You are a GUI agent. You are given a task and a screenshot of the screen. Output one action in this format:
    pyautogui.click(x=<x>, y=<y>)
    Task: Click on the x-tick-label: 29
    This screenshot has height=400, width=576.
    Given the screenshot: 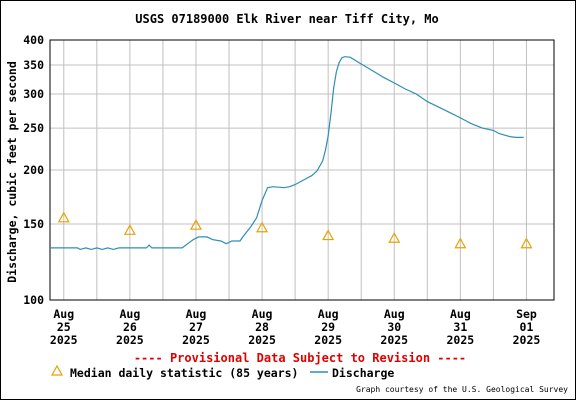 What is the action you would take?
    pyautogui.click(x=328, y=327)
    